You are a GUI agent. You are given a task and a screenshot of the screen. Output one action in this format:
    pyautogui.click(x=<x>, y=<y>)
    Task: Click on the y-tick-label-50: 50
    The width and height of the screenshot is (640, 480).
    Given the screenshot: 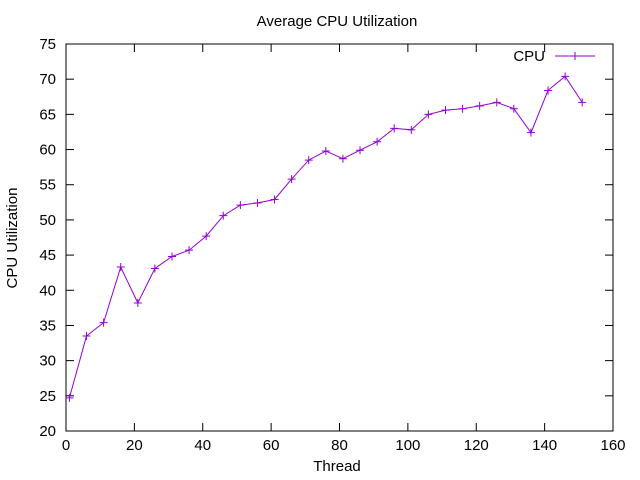 What is the action you would take?
    pyautogui.click(x=47, y=220)
    